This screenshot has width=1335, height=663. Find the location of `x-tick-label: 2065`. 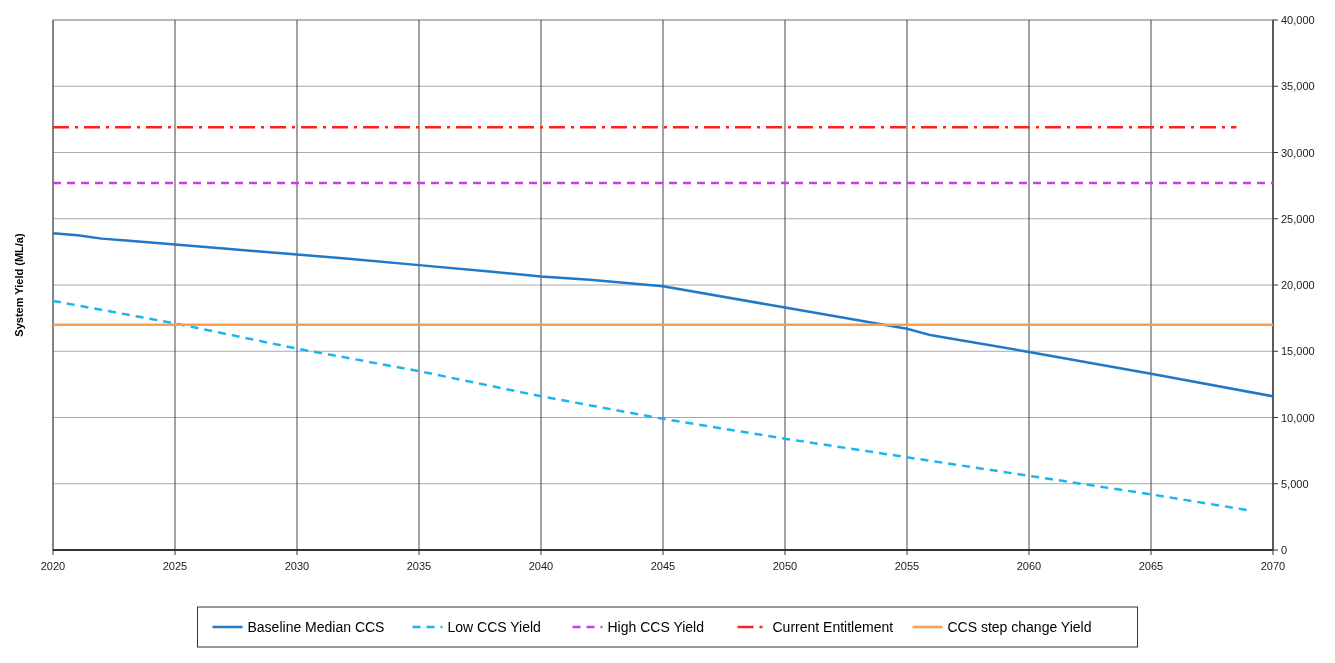

x-tick-label: 2065 is located at coordinates (1151, 566).